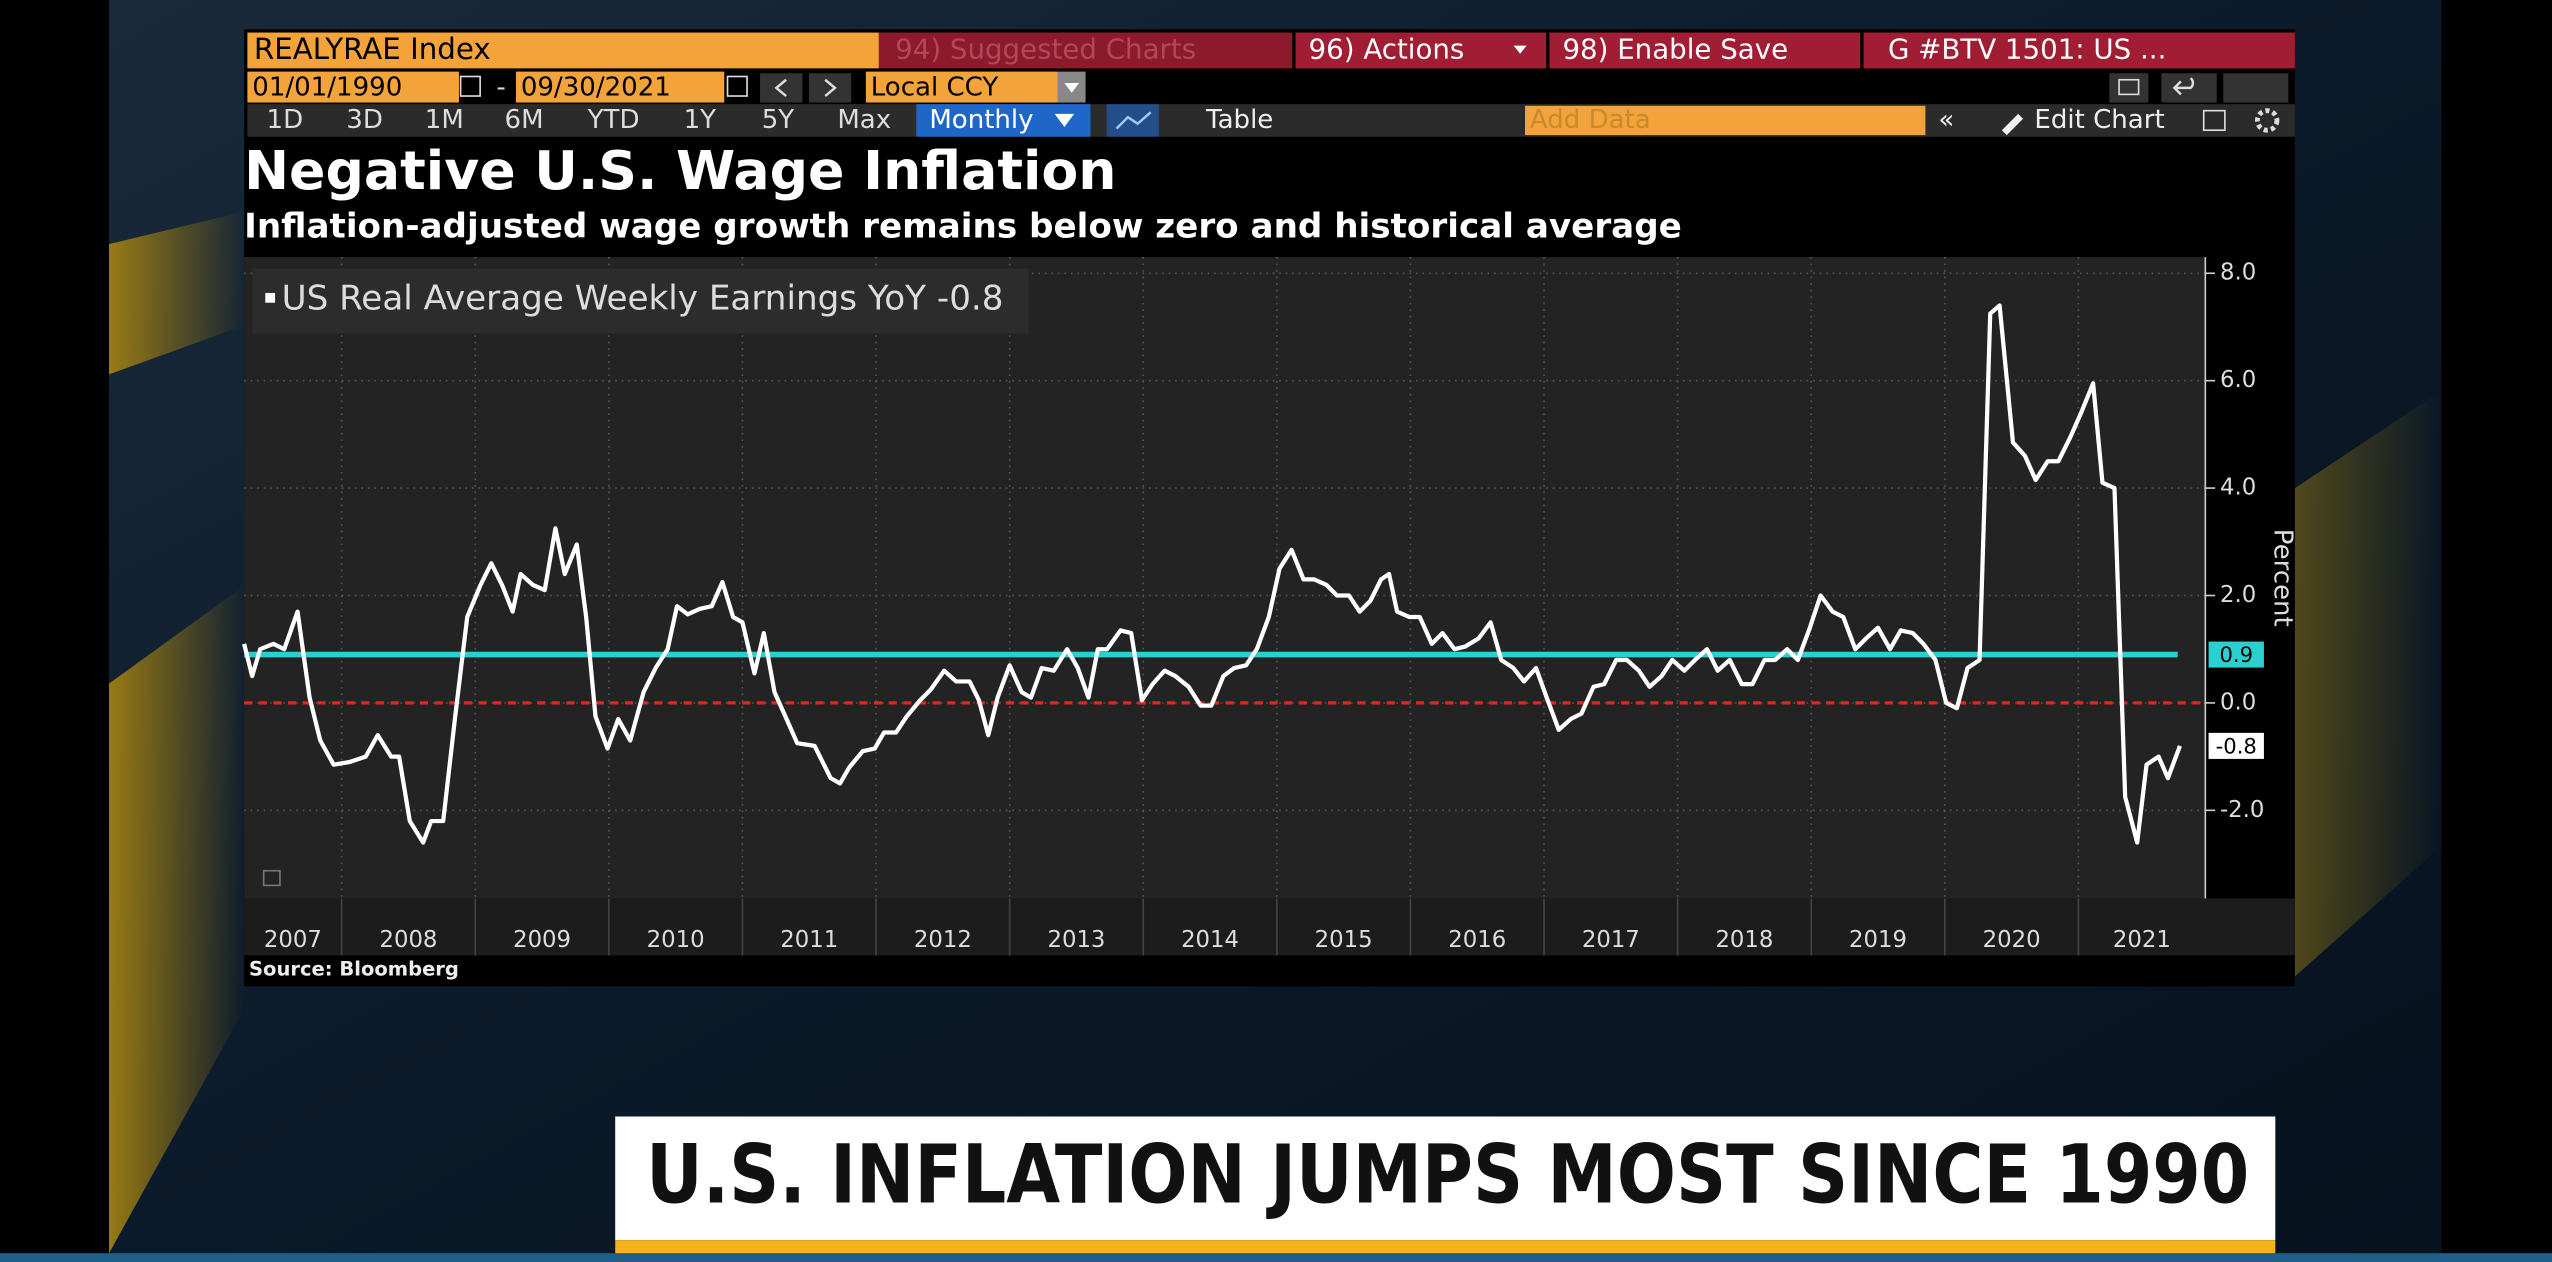 This screenshot has width=2552, height=1262. I want to click on y-tick-label: 4.0, so click(2238, 488).